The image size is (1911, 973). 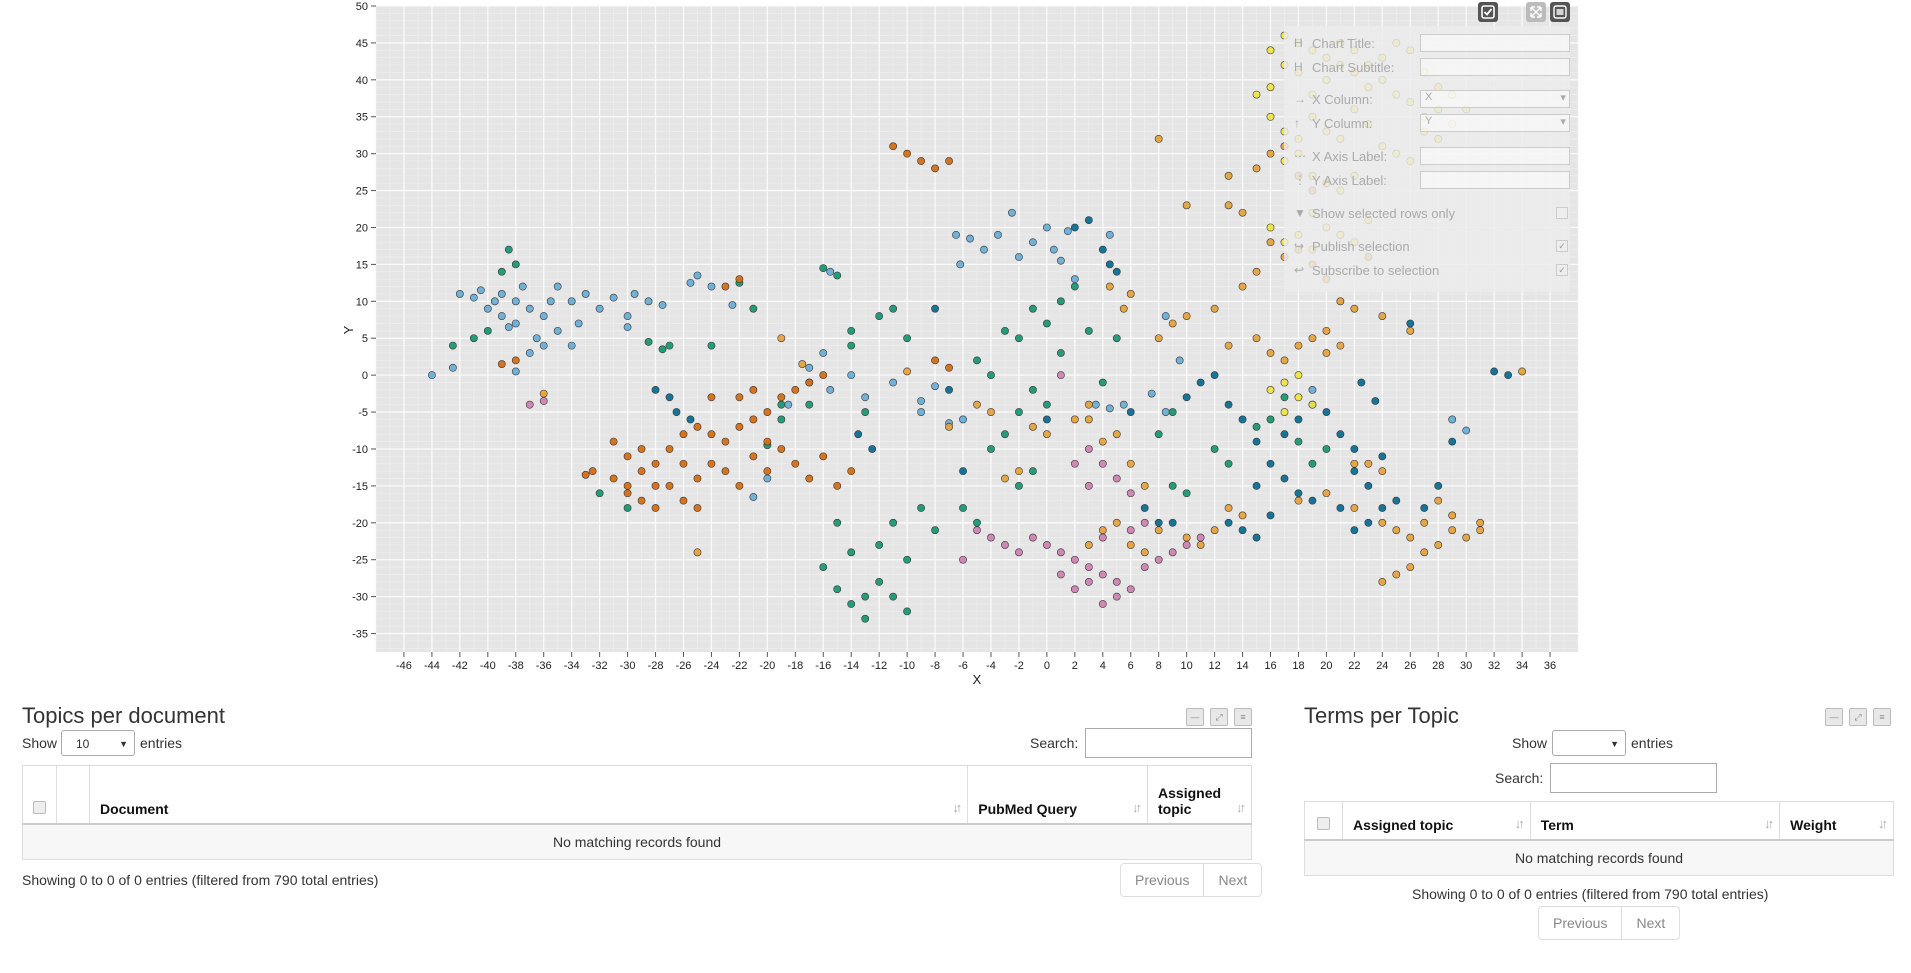 What do you see at coordinates (1384, 213) in the screenshot?
I see `show-selected-label: Show selected rows only` at bounding box center [1384, 213].